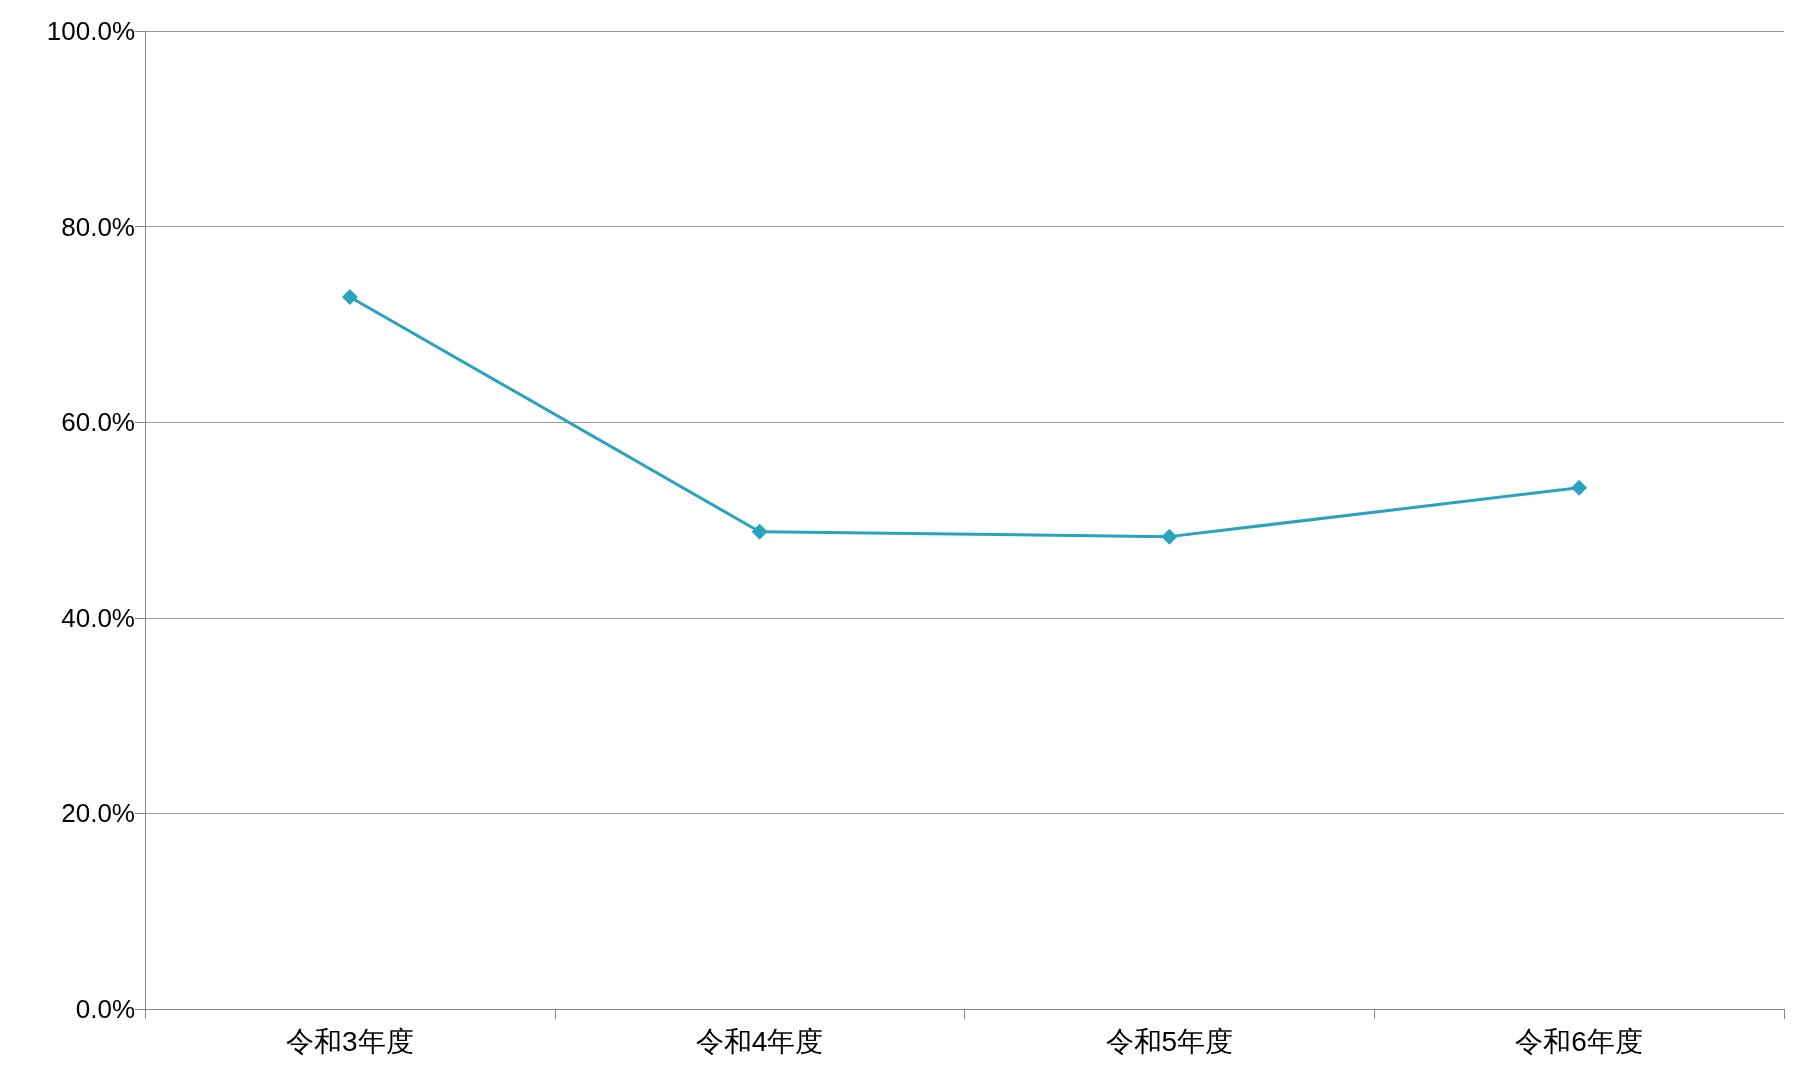  What do you see at coordinates (90, 31) in the screenshot?
I see `y-tick-label: 100.0%` at bounding box center [90, 31].